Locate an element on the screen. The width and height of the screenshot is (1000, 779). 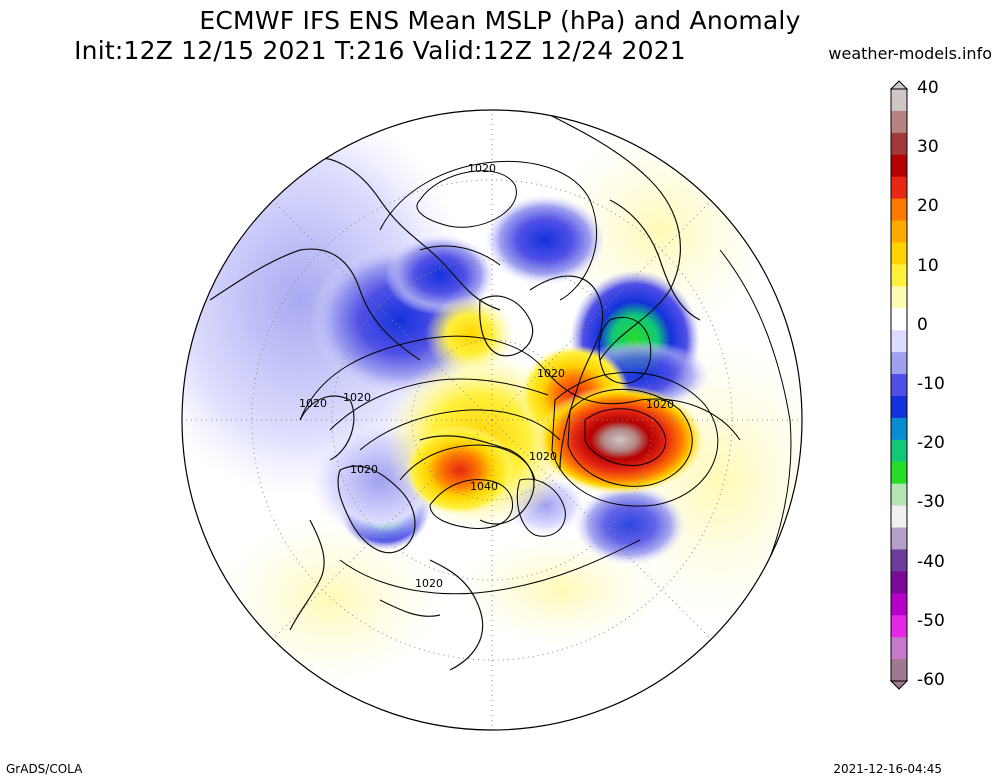
colorbar-tick-label: 30 is located at coordinates (928, 147).